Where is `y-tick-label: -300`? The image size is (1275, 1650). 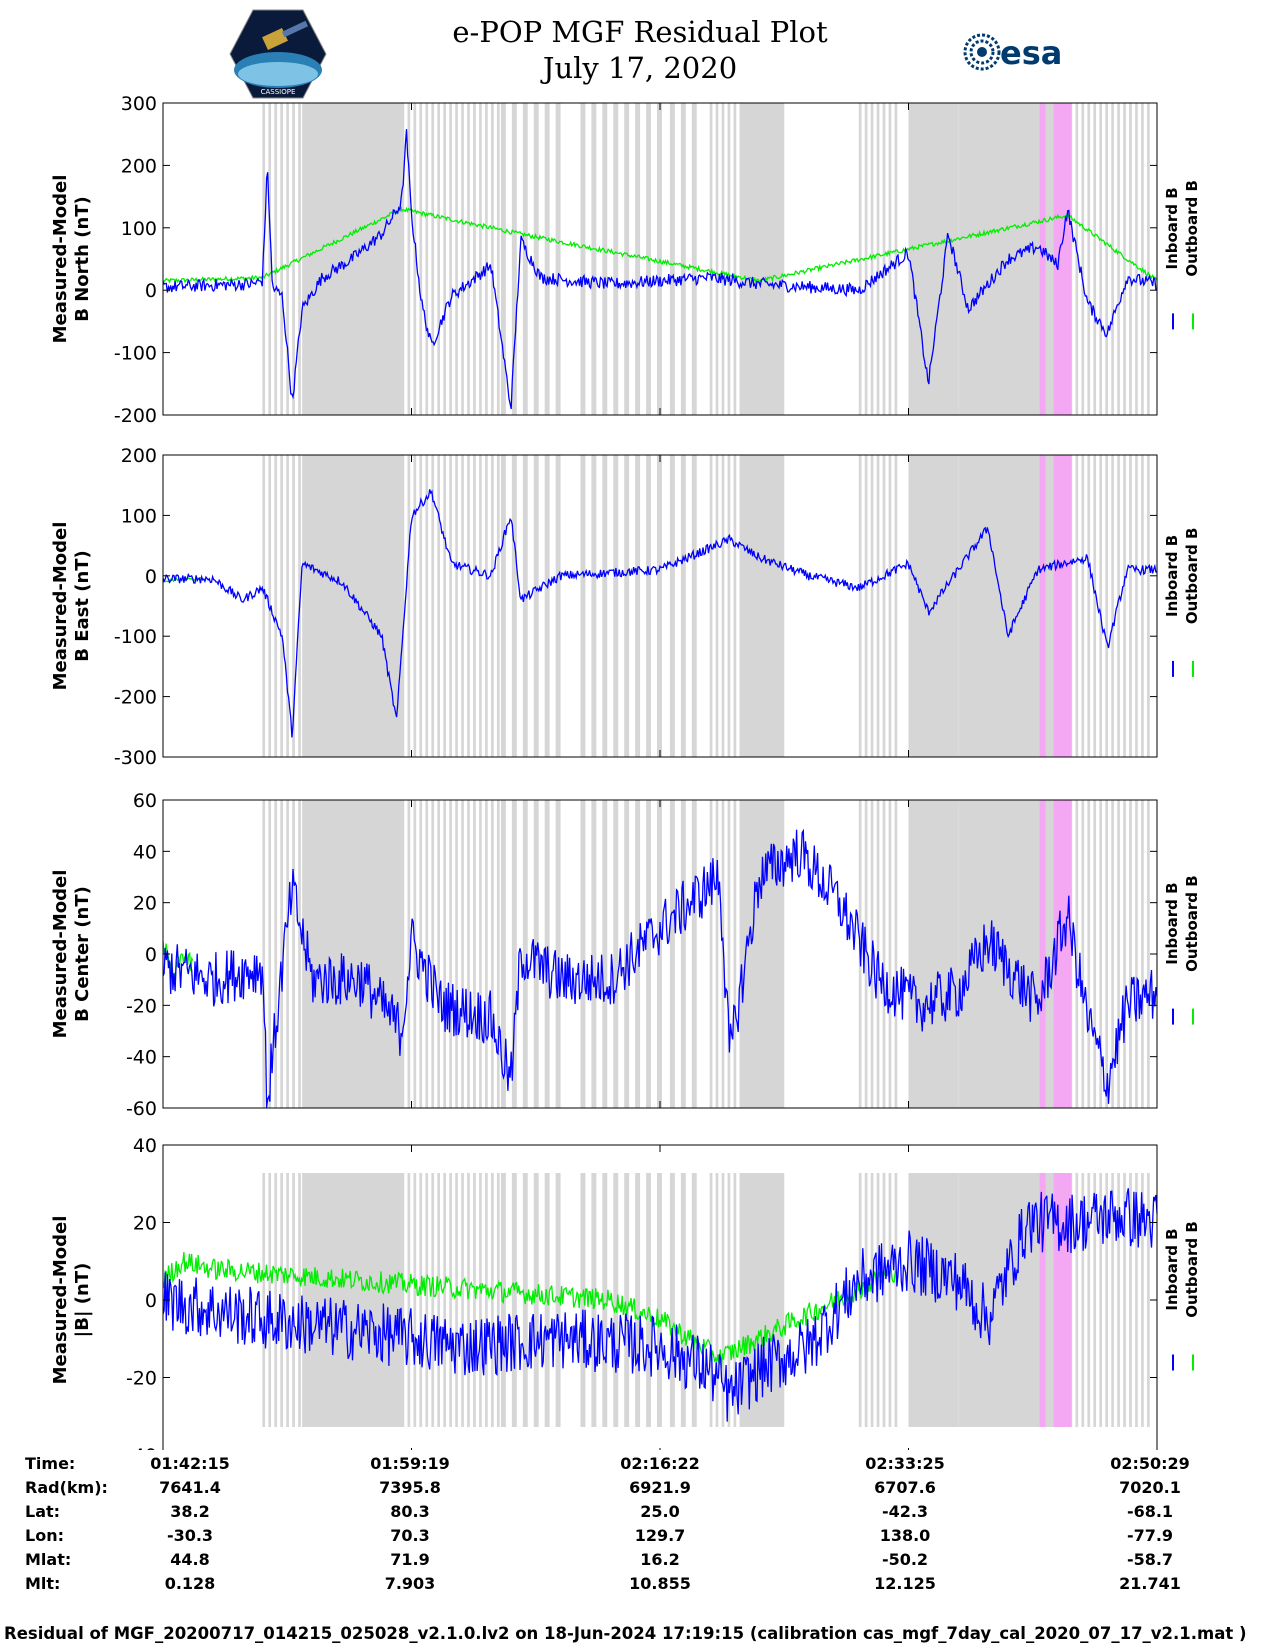 y-tick-label: -300 is located at coordinates (135, 758).